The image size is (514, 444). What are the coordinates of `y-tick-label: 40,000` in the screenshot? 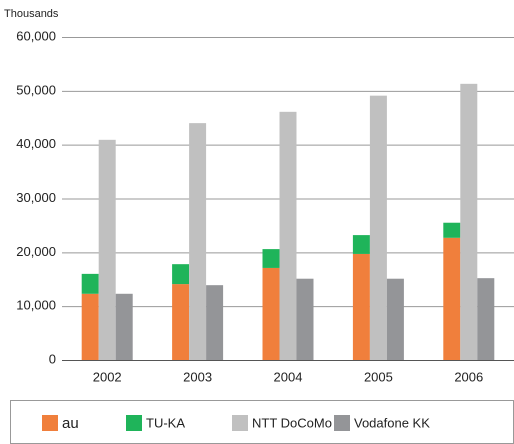 It's located at (36, 143).